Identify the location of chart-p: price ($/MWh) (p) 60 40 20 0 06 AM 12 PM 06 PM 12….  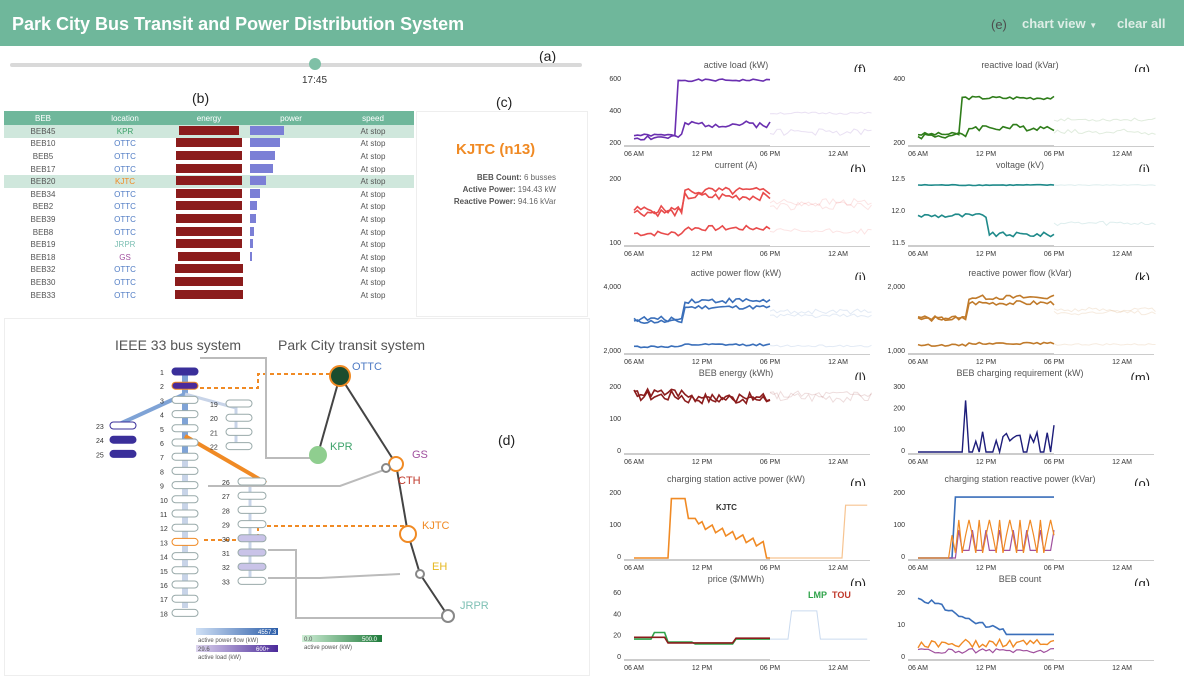
(736, 623).